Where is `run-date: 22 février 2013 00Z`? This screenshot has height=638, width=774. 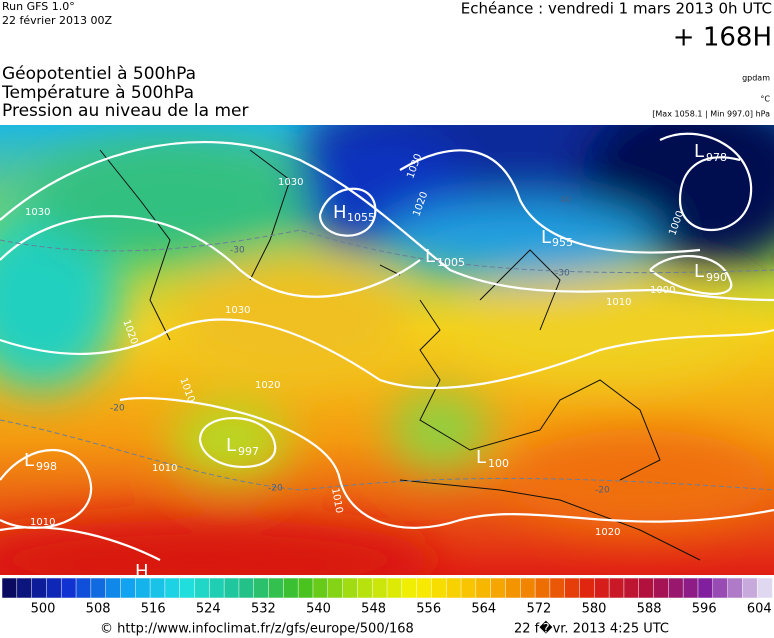
run-date: 22 février 2013 00Z is located at coordinates (57, 20).